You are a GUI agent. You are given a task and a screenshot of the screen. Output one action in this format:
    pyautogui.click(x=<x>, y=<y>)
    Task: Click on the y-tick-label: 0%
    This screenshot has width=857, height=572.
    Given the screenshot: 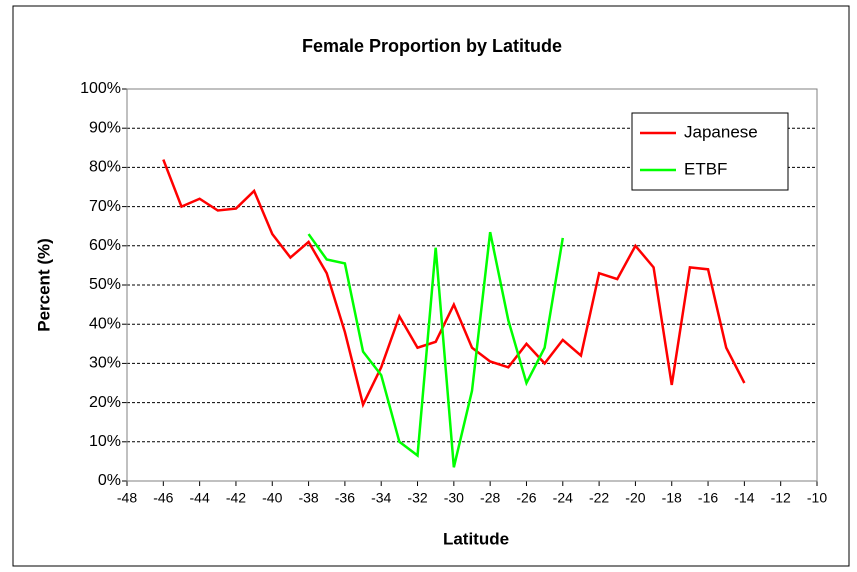 What is the action you would take?
    pyautogui.click(x=109, y=480)
    